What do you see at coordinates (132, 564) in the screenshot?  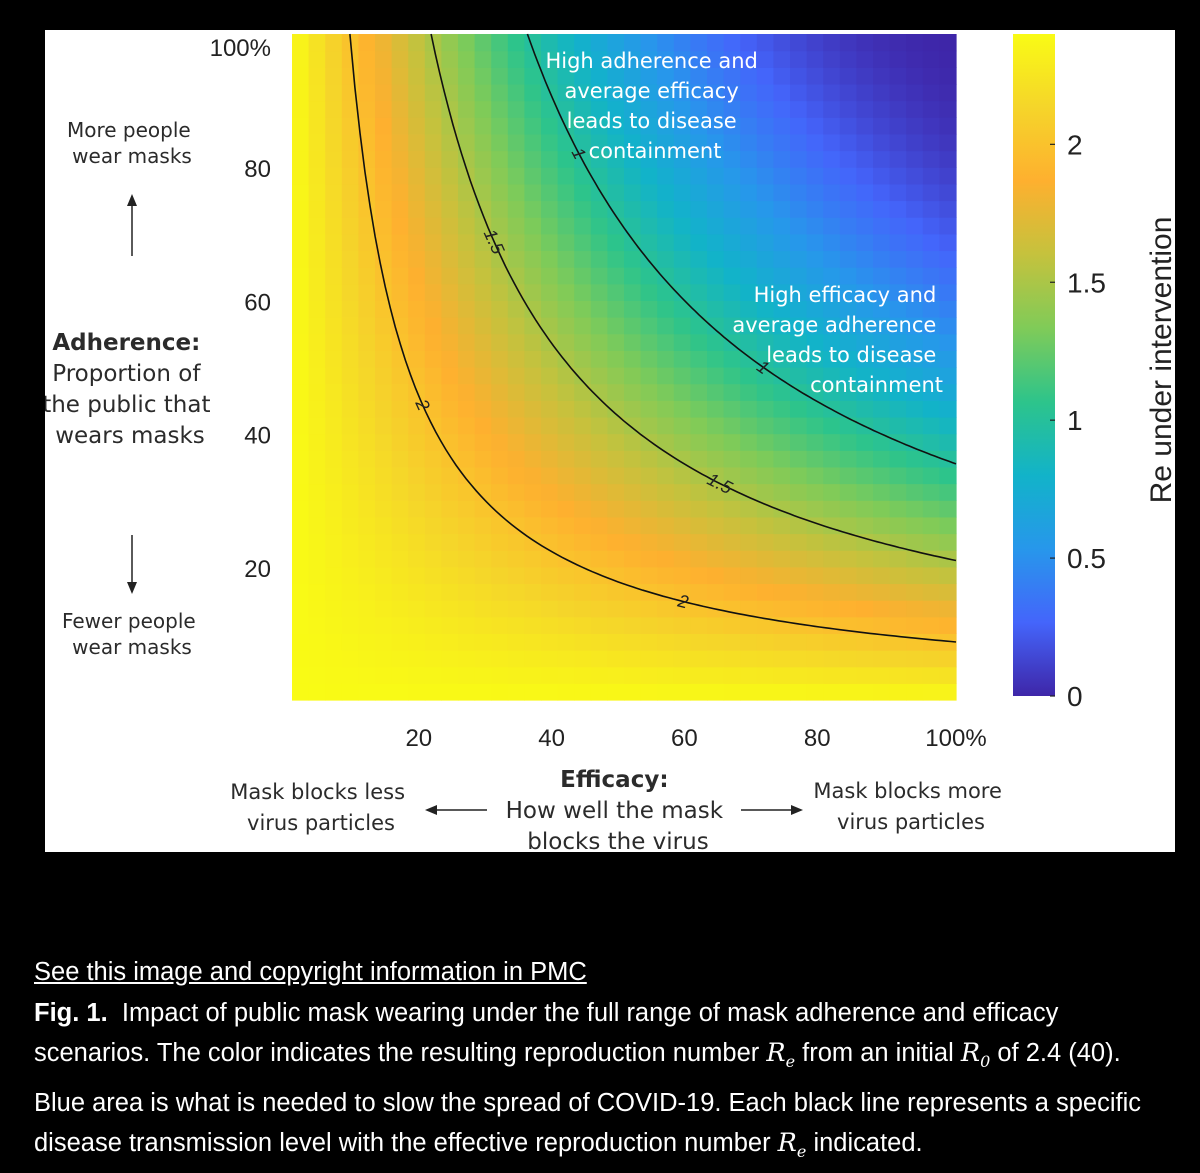 I see `down-arrow-icon` at bounding box center [132, 564].